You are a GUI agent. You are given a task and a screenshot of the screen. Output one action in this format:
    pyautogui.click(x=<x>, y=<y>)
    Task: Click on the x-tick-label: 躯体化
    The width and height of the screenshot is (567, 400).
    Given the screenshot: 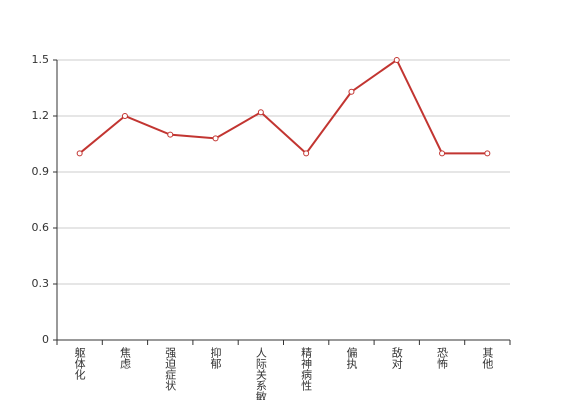 What is the action you would take?
    pyautogui.click(x=79, y=364)
    